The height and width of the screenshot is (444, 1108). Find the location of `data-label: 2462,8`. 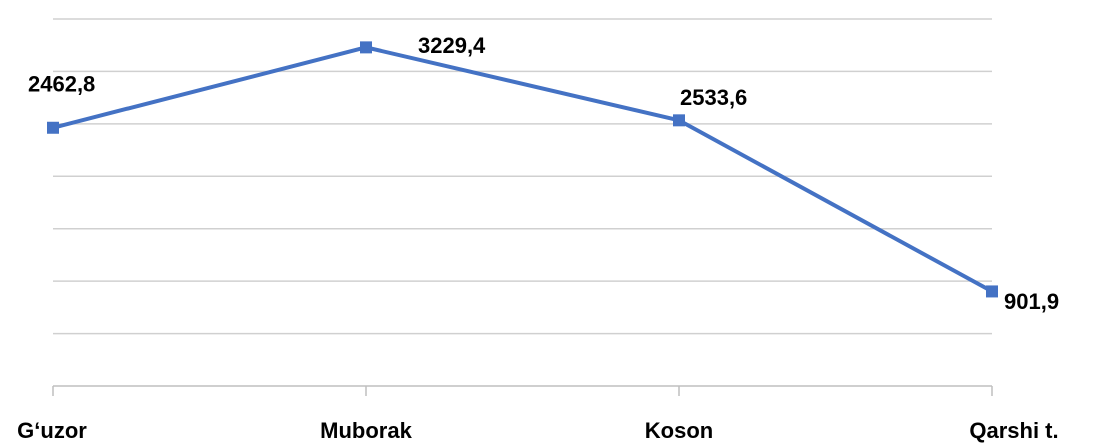

data-label: 2462,8 is located at coordinates (61, 84).